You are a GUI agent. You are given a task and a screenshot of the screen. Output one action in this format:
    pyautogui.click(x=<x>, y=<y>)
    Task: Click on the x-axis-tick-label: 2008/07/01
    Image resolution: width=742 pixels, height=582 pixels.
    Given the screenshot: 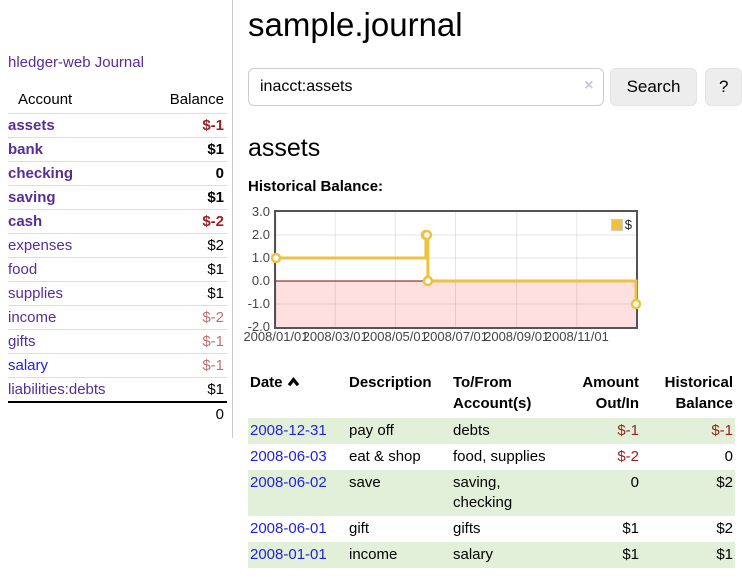 What is the action you would take?
    pyautogui.click(x=455, y=336)
    